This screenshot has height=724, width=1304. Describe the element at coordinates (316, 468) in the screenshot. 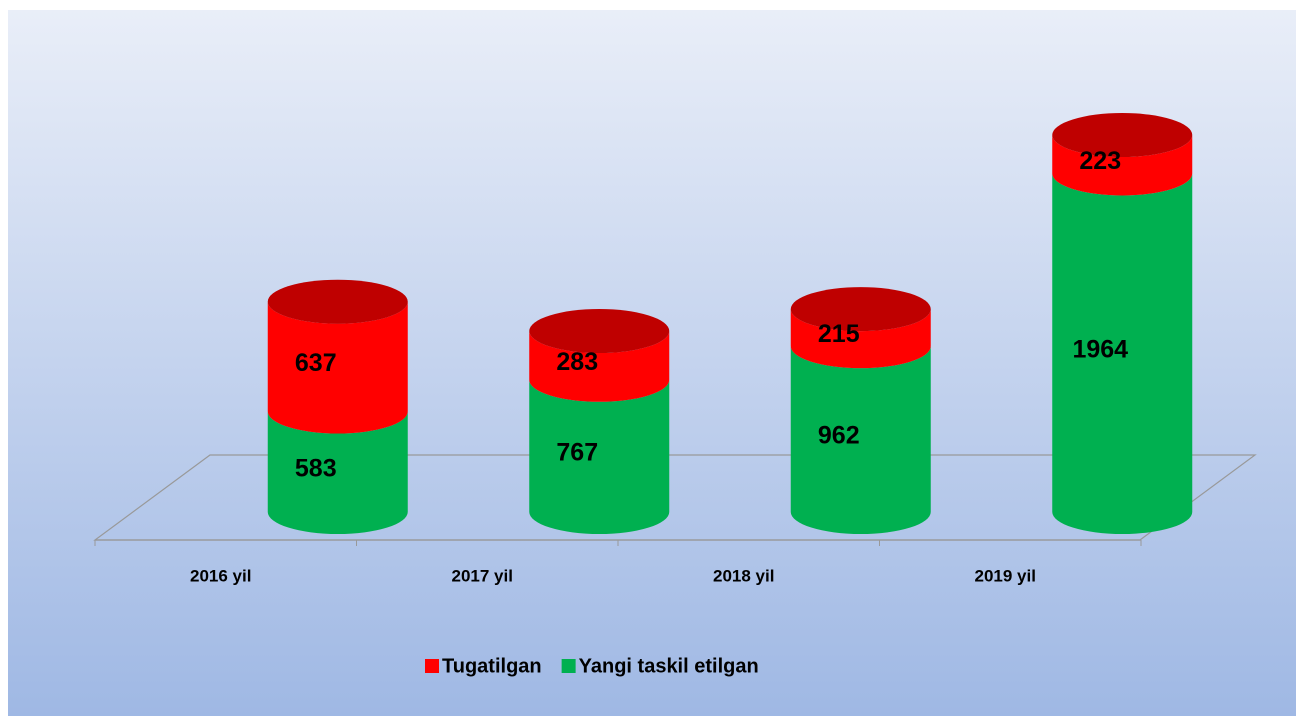

I see `value-label: 583` at that location.